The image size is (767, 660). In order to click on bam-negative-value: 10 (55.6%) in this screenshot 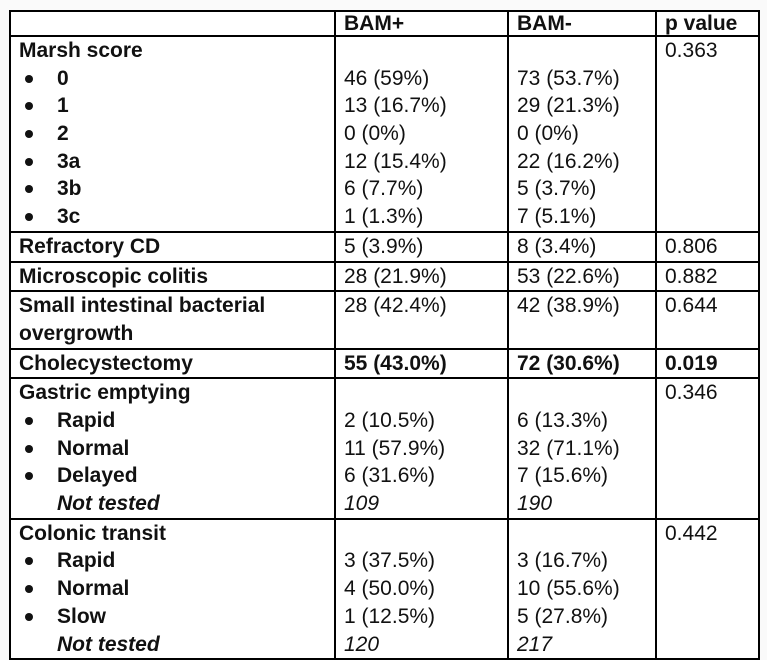, I will do `click(568, 589)`.